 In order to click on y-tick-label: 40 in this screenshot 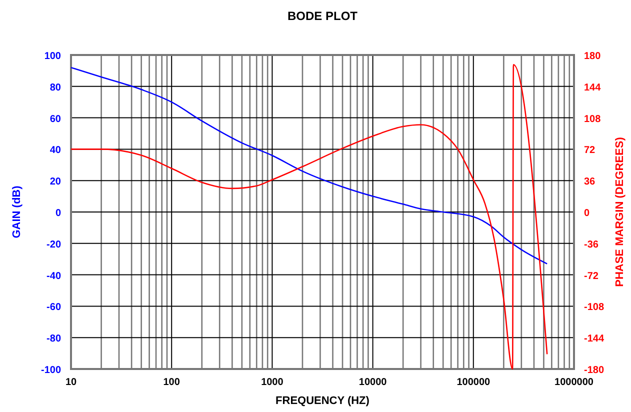, I will do `click(56, 150)`.